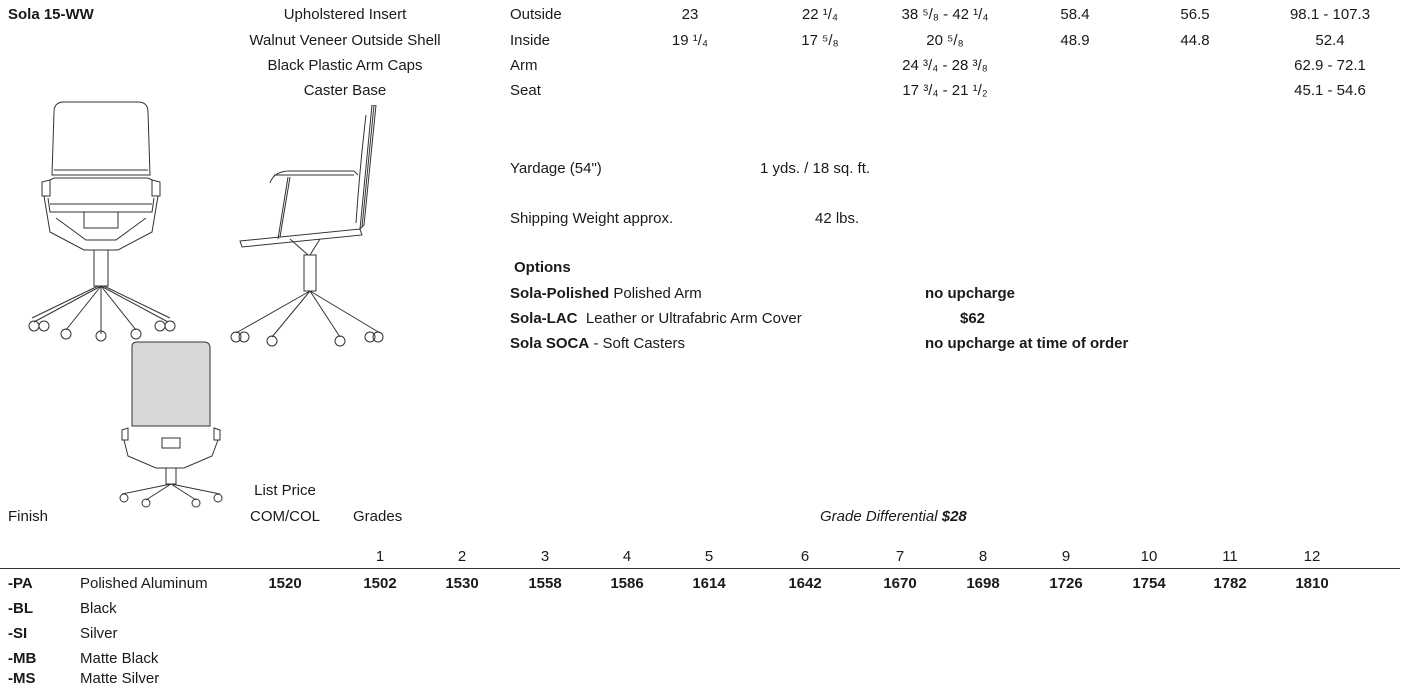 Image resolution: width=1406 pixels, height=688 pixels. Describe the element at coordinates (102, 221) in the screenshot. I see `chair-front-view-image` at that location.